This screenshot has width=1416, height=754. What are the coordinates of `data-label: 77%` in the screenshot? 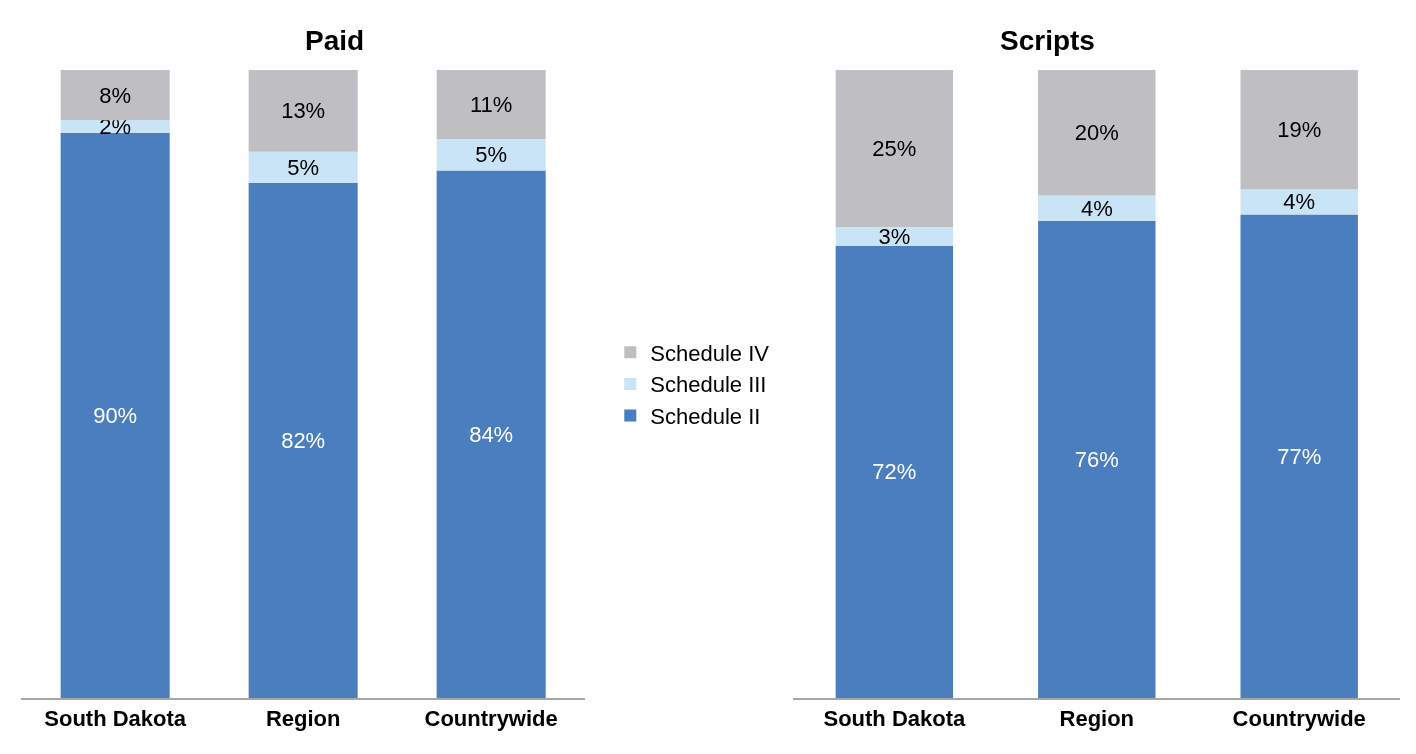 It's located at (1299, 456).